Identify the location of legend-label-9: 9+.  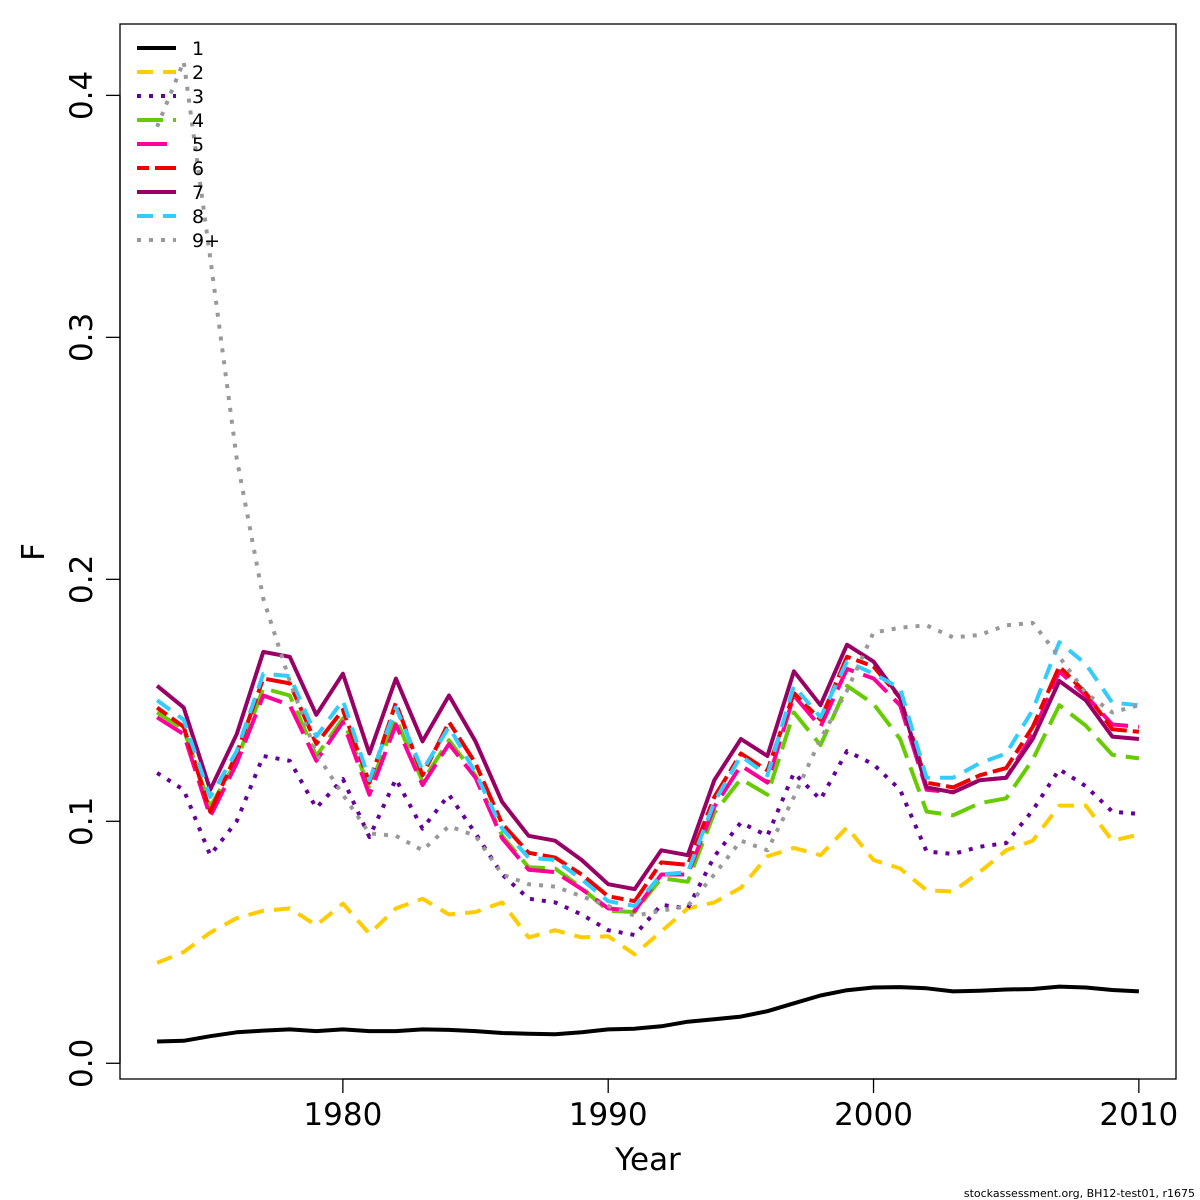
(206, 241).